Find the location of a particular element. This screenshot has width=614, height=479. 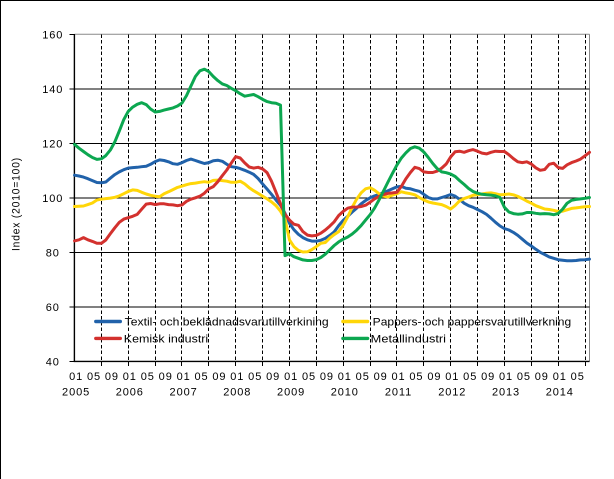

svg-text: 160 is located at coordinates (52, 35).